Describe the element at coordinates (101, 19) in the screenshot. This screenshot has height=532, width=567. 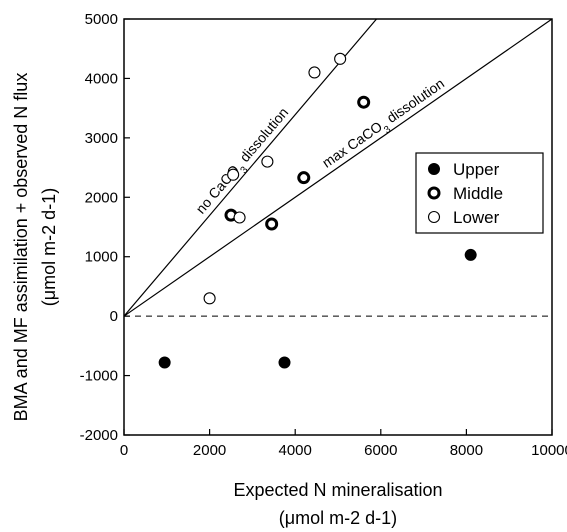
I see `y-tick-label: 5000` at that location.